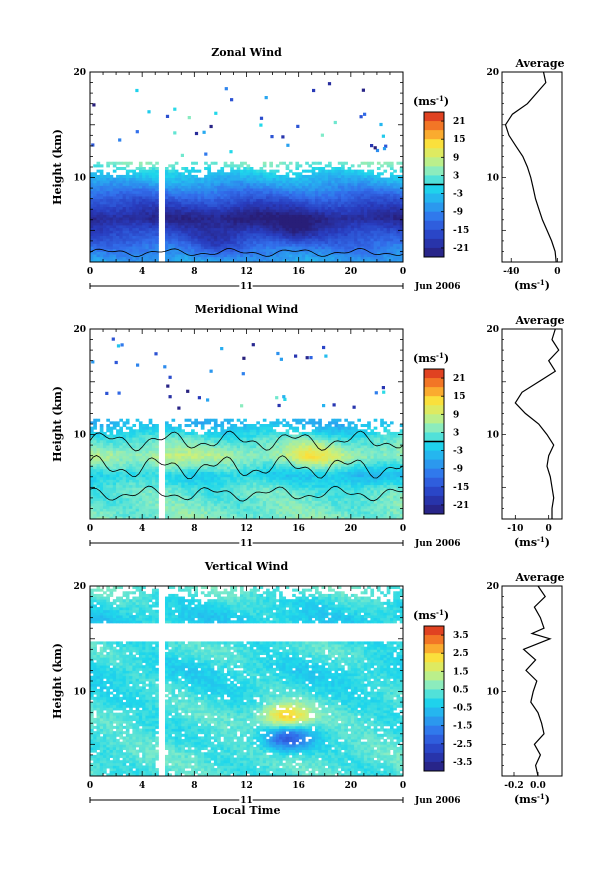 The image size is (616, 873). Describe the element at coordinates (431, 101) in the screenshot. I see `colorbar-unit-label: (ms-1)` at that location.